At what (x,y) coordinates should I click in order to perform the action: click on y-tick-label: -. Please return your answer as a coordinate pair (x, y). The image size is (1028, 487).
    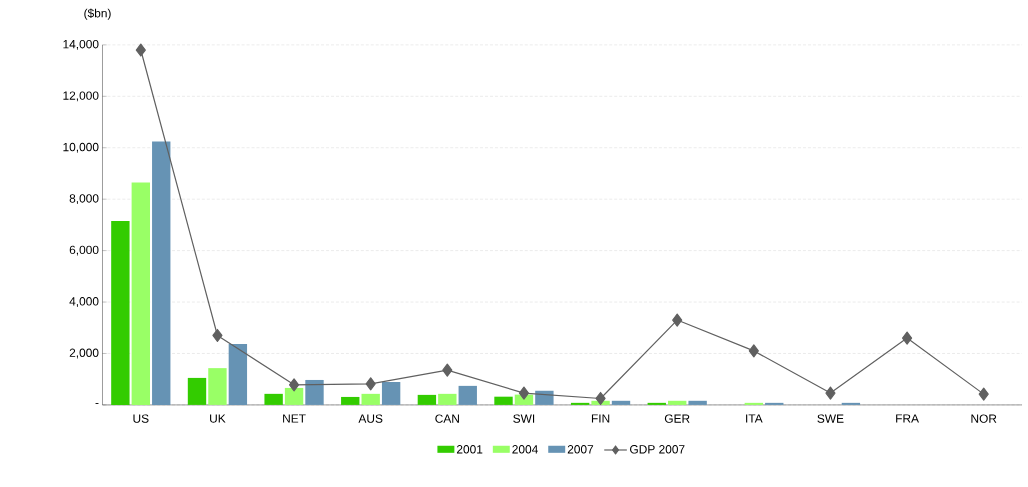
    Looking at the image, I should click on (97, 404).